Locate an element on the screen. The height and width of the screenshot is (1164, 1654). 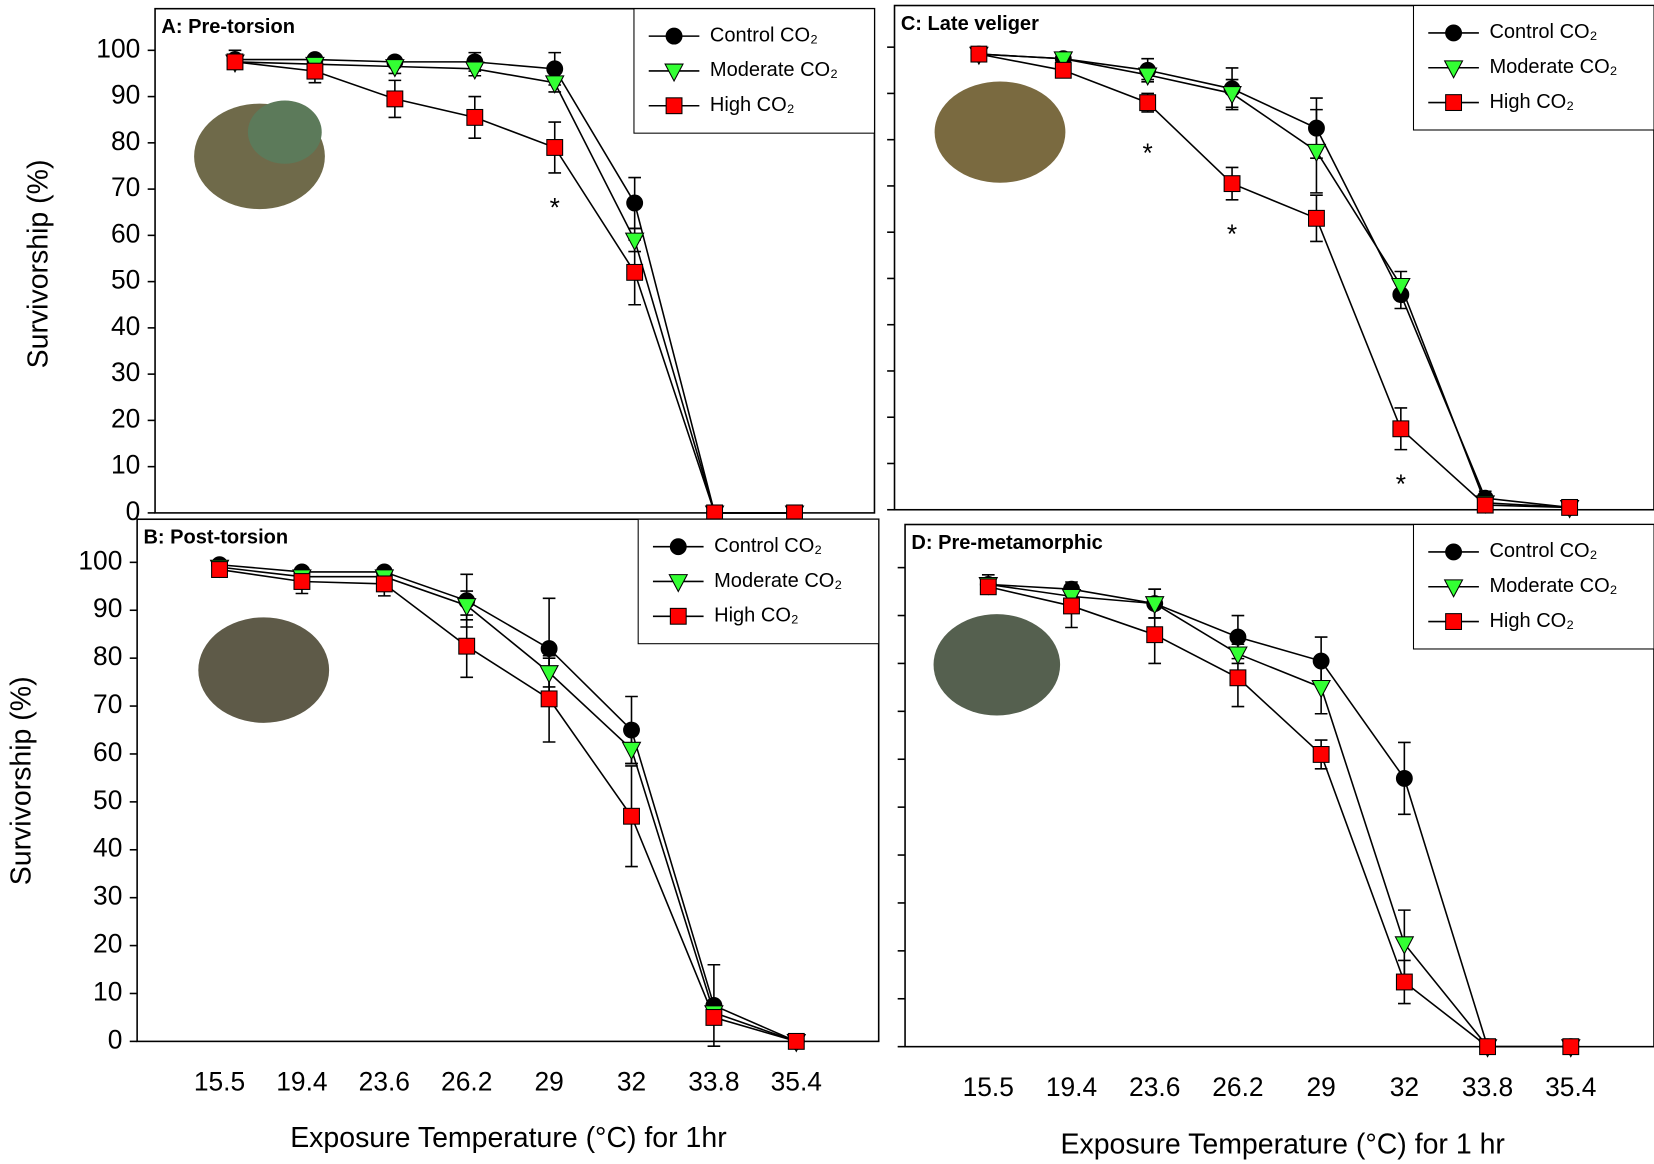
y-tick-label: 40 is located at coordinates (125, 326).